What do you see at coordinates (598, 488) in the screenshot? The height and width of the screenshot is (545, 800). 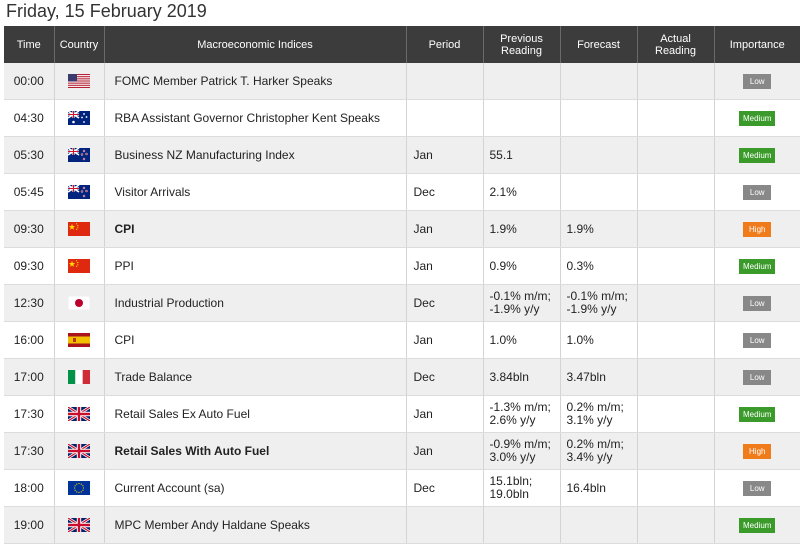 I see `forecast-value: 16.4bln` at bounding box center [598, 488].